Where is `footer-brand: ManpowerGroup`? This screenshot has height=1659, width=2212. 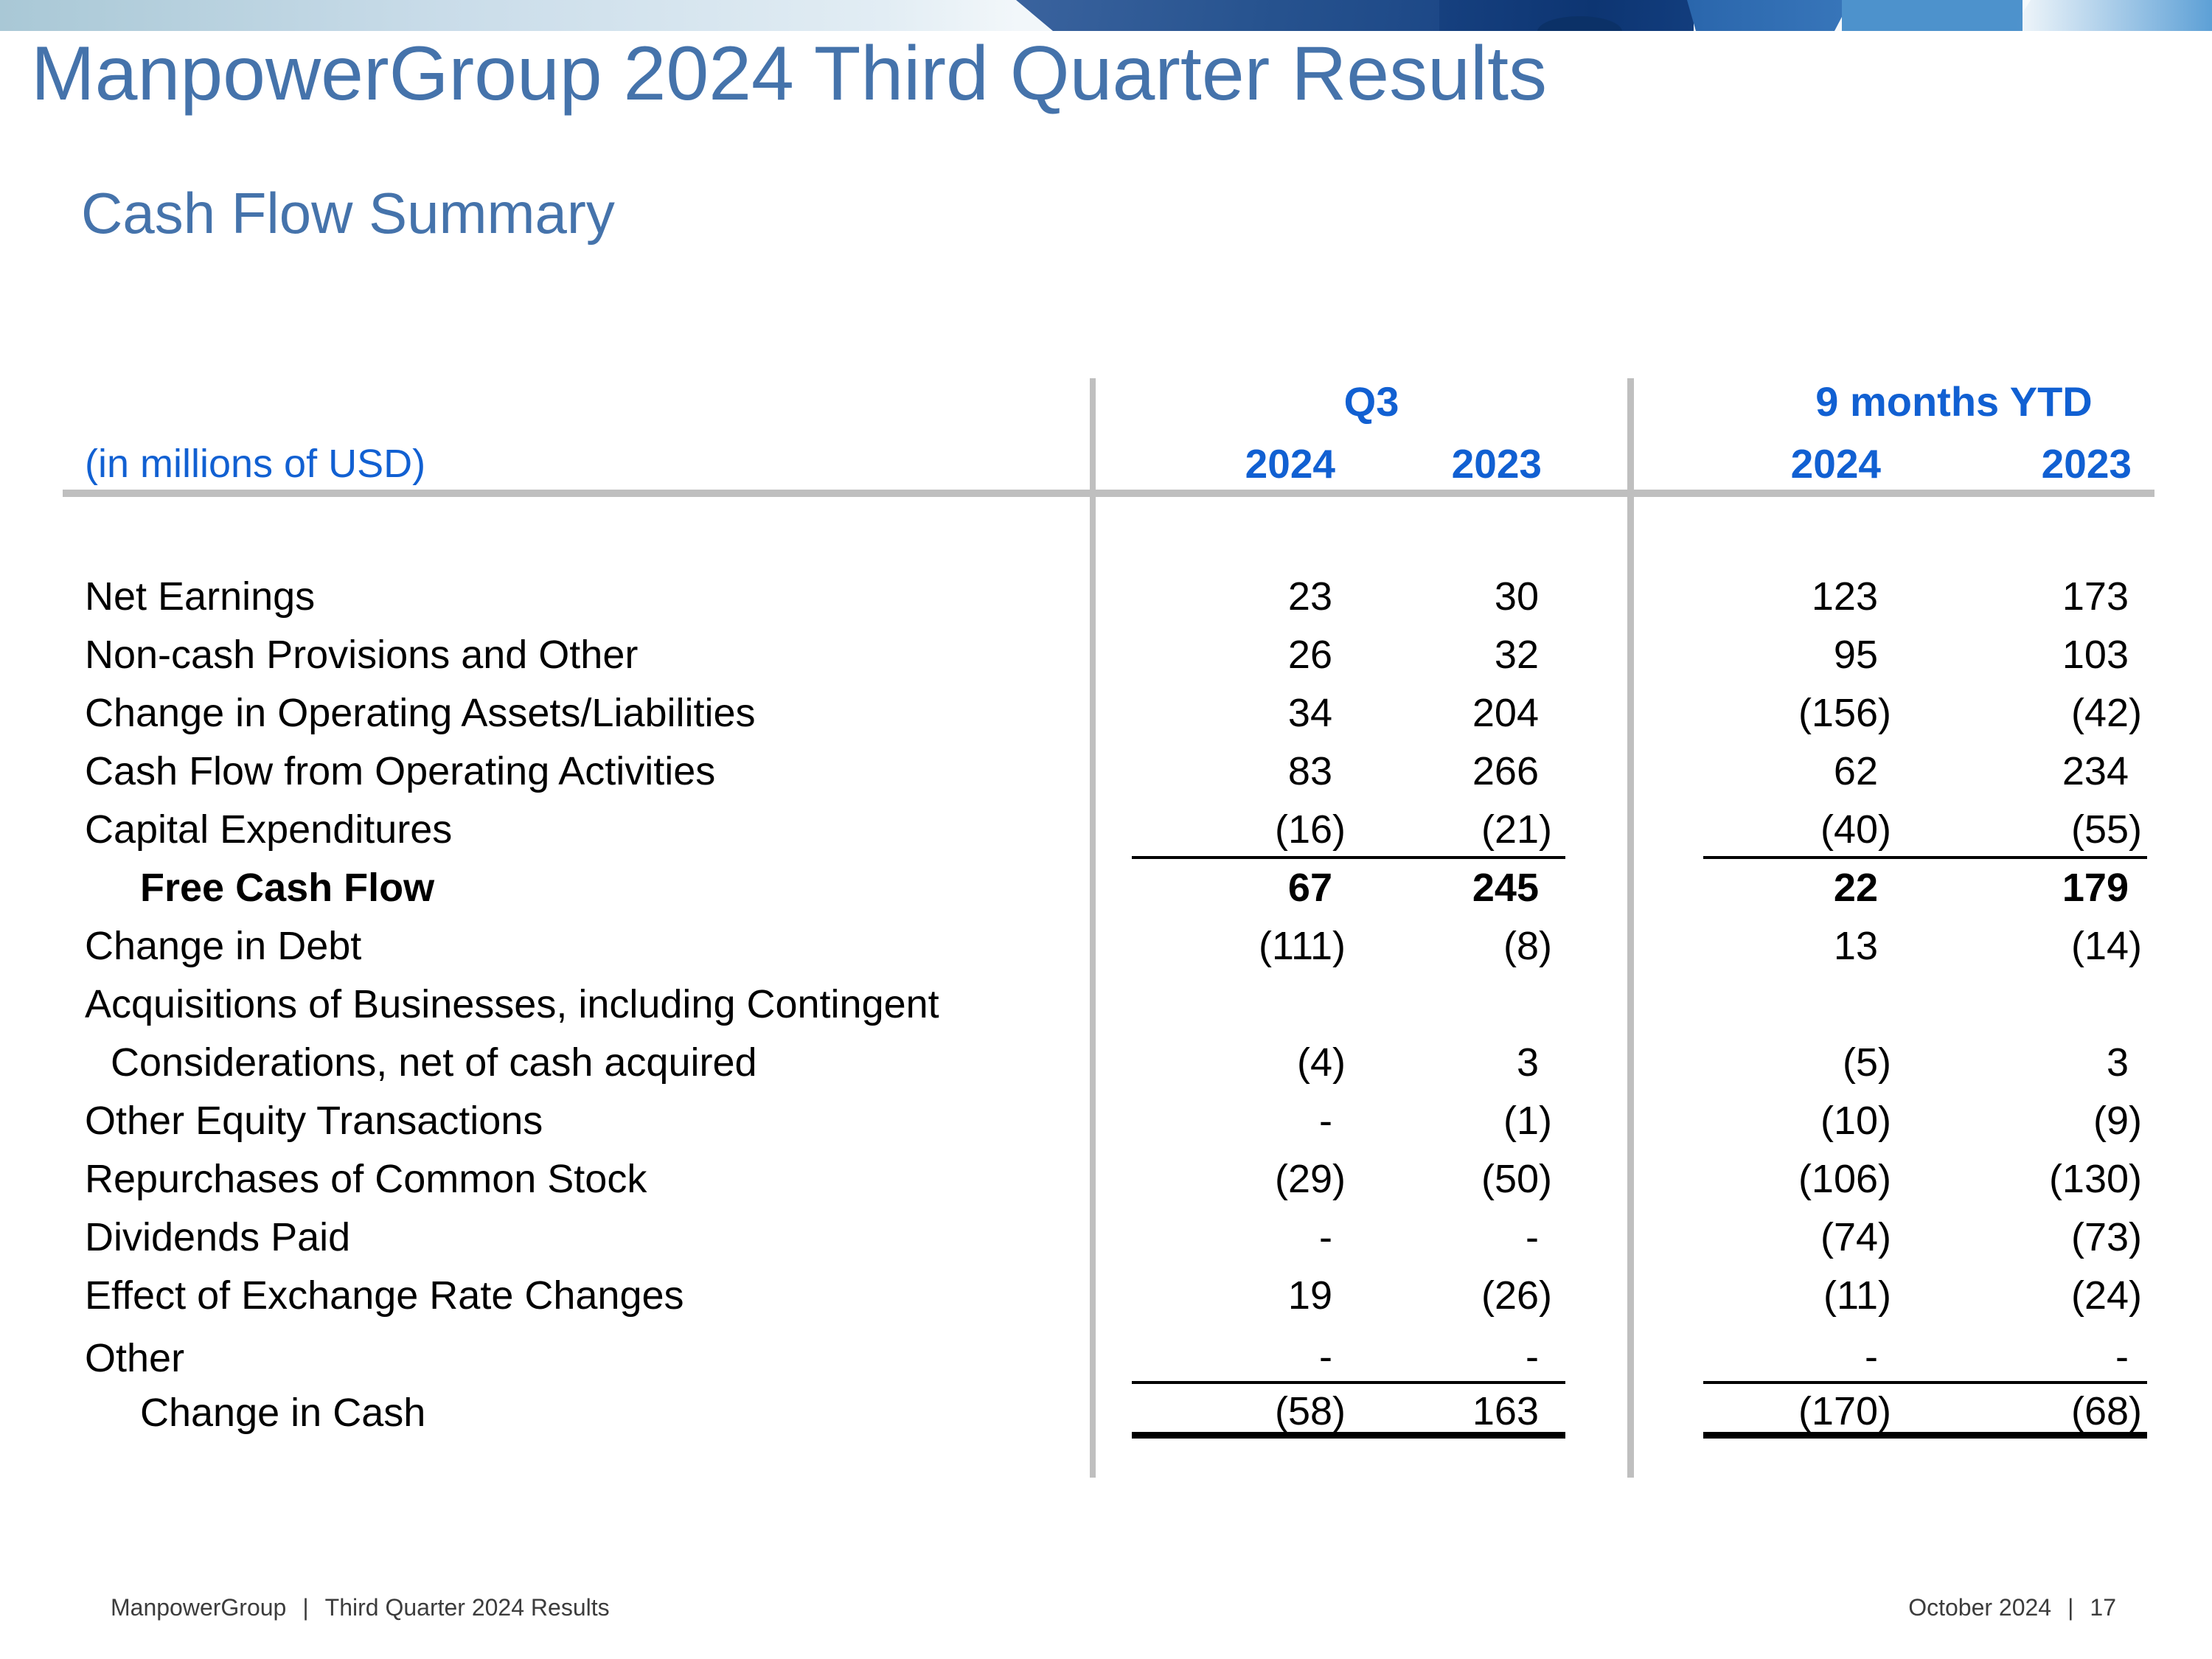
footer-brand: ManpowerGroup is located at coordinates (199, 1607).